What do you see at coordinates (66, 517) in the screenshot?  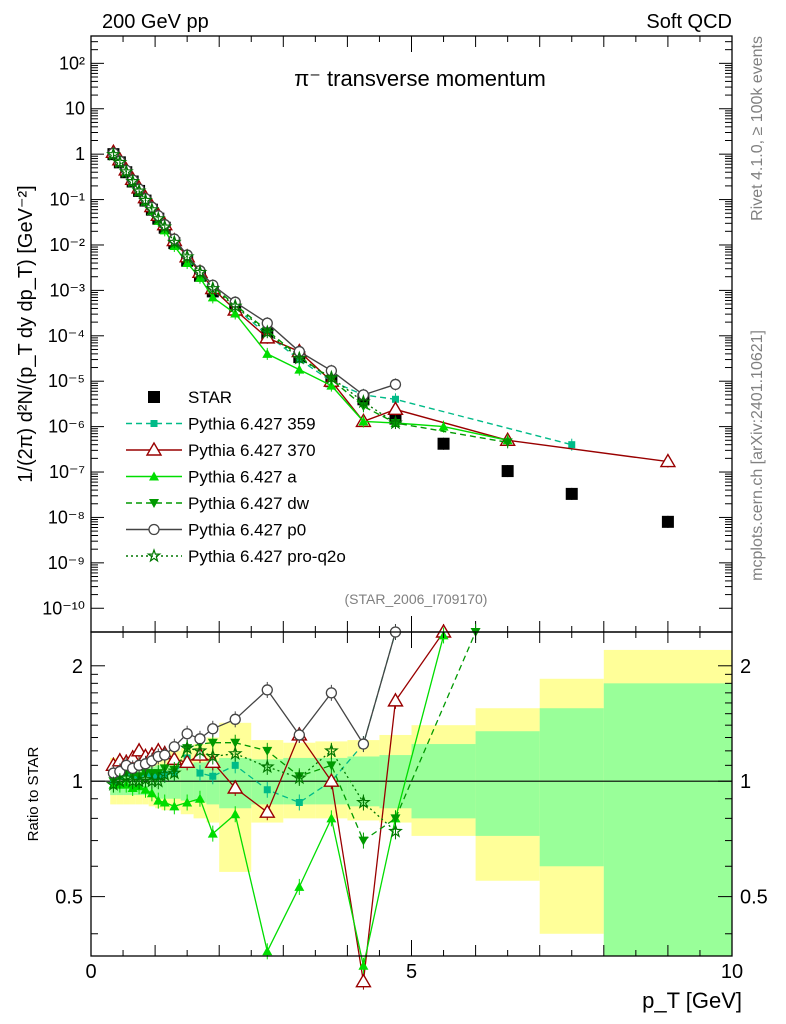 I see `main-ytick-label-2: 10⁻⁸` at bounding box center [66, 517].